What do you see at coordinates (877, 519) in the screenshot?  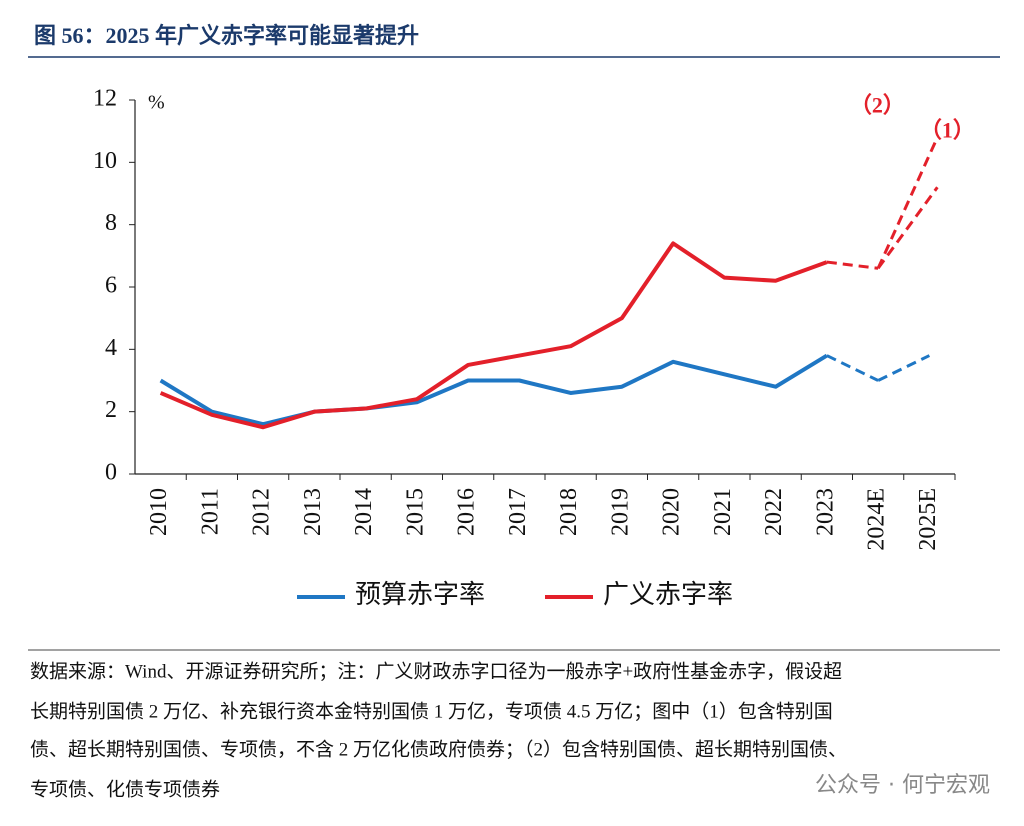 I see `x-tick-label: 2024E` at bounding box center [877, 519].